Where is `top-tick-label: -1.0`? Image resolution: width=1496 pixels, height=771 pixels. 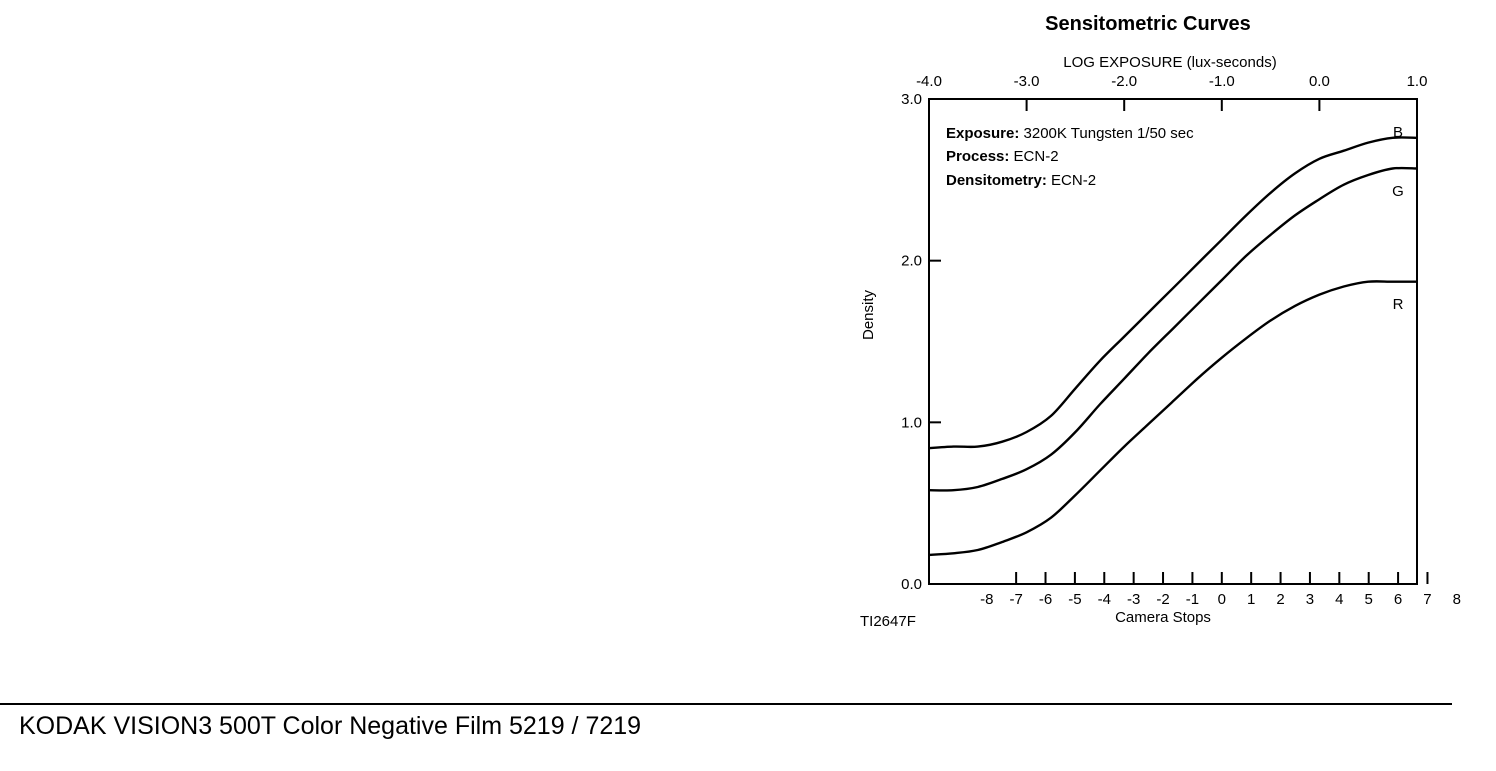 top-tick-label: -1.0 is located at coordinates (1222, 81).